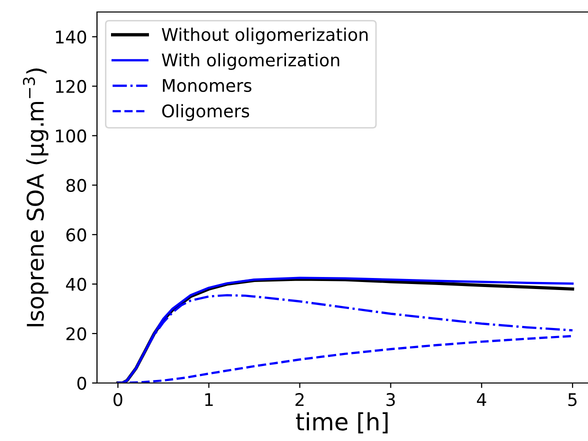 Image resolution: width=588 pixels, height=441 pixels. What do you see at coordinates (71, 87) in the screenshot?
I see `y-tick-label: 120` at bounding box center [71, 87].